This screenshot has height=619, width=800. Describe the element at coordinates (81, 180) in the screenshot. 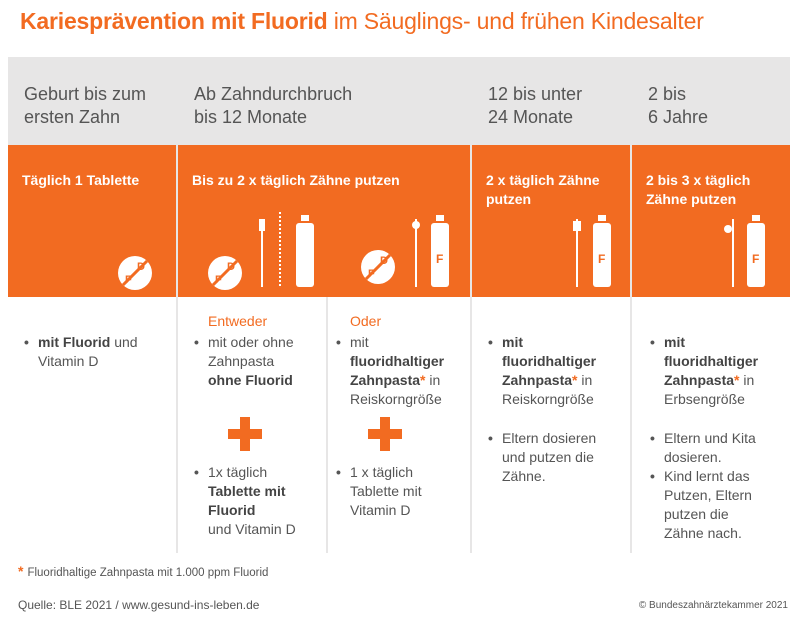

I see `recommendation-text: Täglich 1 Tablette` at that location.